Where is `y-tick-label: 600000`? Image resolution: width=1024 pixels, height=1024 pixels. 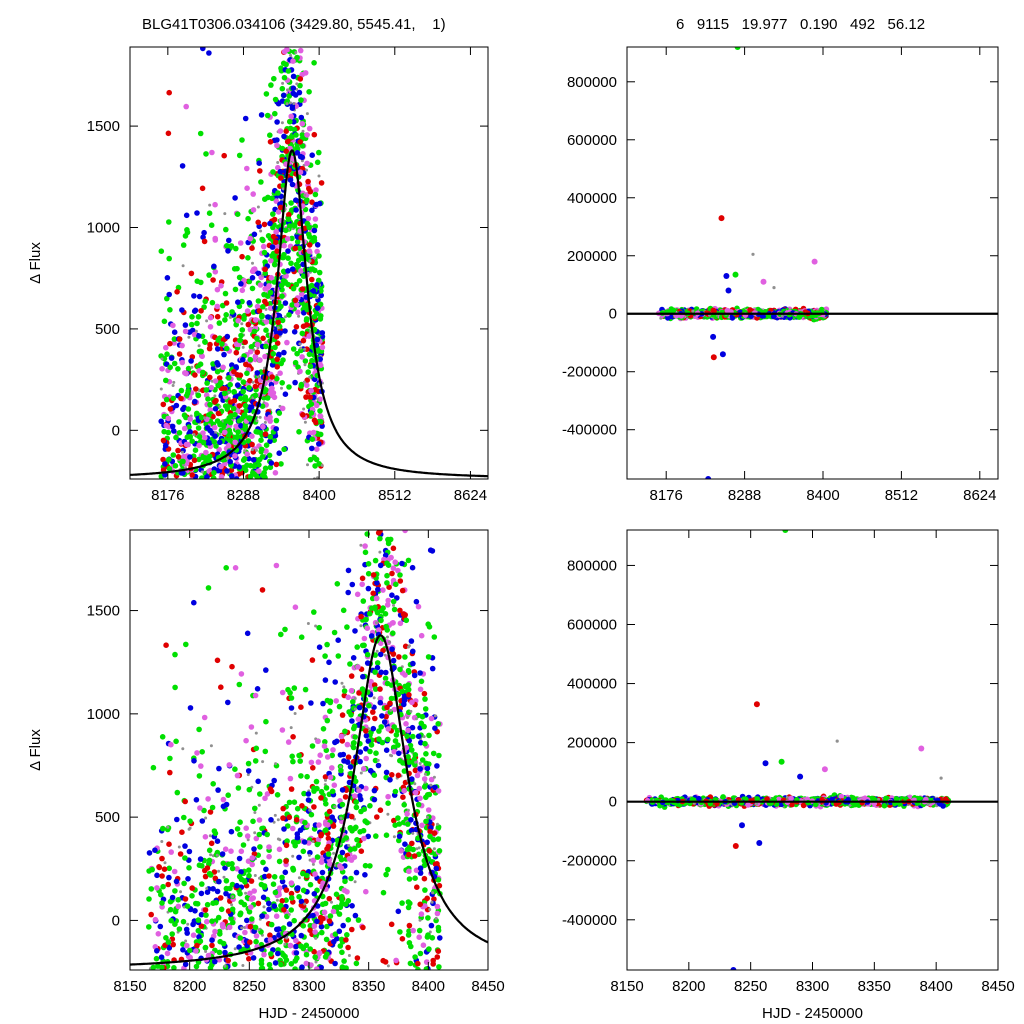
y-tick-label: 600000 is located at coordinates (592, 140).